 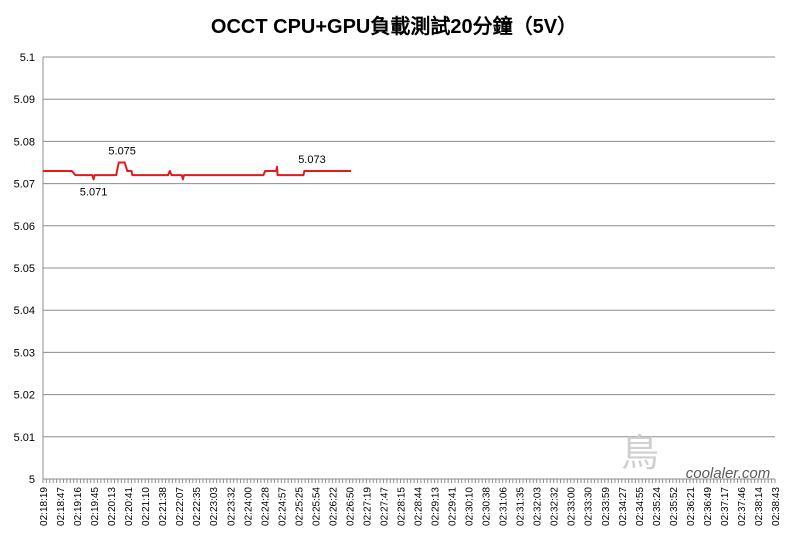 I want to click on watermark-text: coolaler.com, so click(x=728, y=473).